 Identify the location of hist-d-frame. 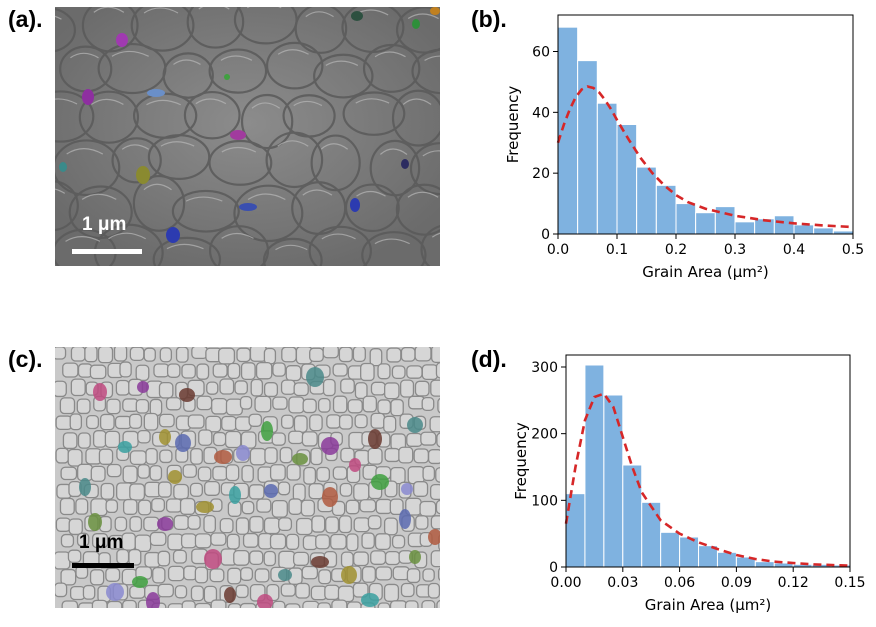
(708, 461).